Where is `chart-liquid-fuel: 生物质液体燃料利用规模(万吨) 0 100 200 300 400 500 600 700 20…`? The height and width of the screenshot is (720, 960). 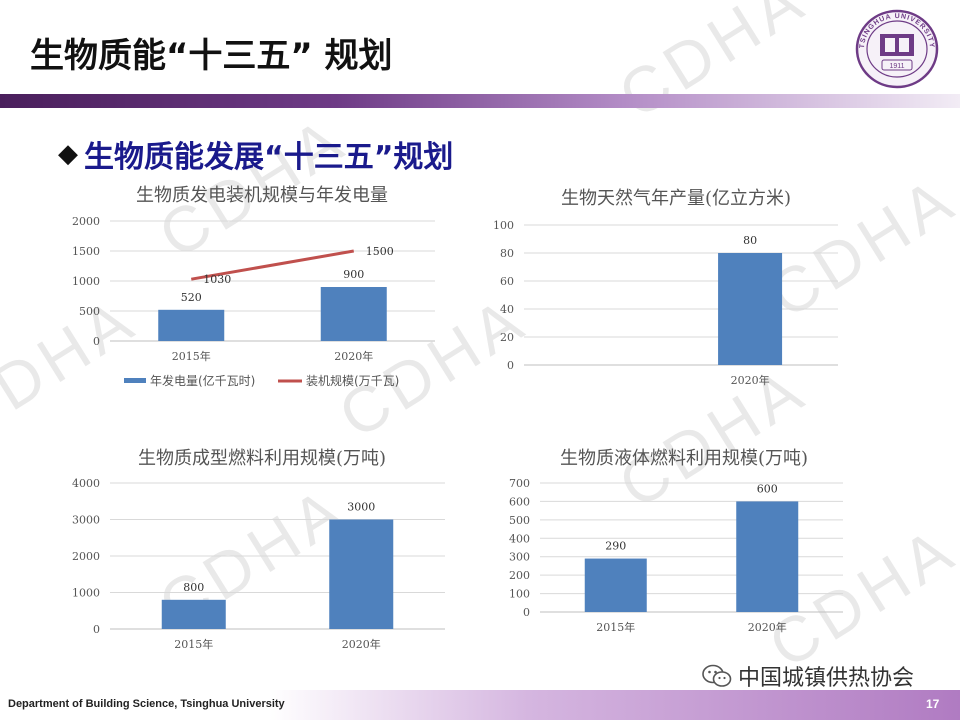 chart-liquid-fuel: 生物质液体燃料利用规模(万吨) 0 100 200 300 400 500 600 700 20… is located at coordinates (677, 545).